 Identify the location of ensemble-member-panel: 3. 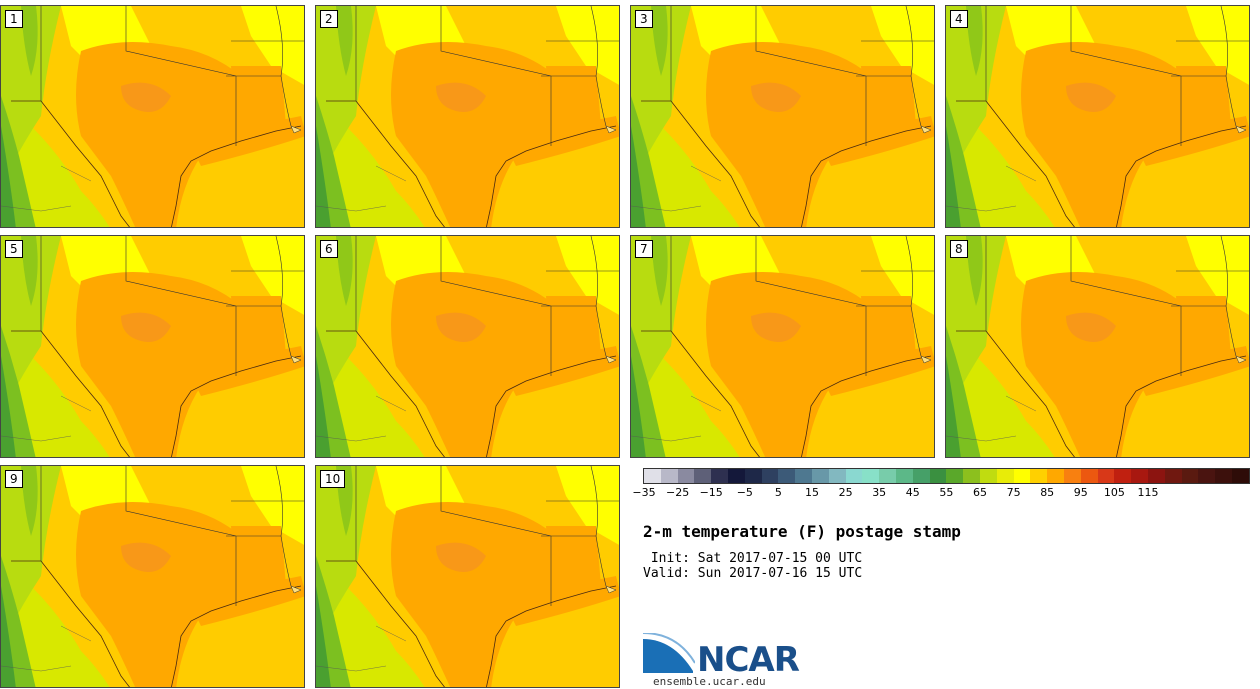
(782, 116).